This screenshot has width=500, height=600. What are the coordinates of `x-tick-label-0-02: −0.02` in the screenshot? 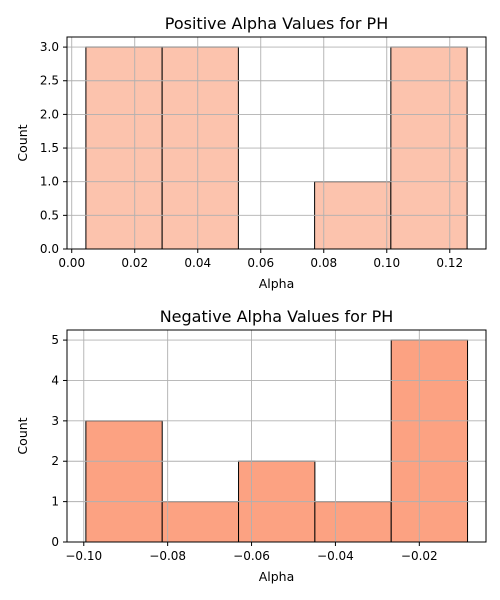 It's located at (419, 556).